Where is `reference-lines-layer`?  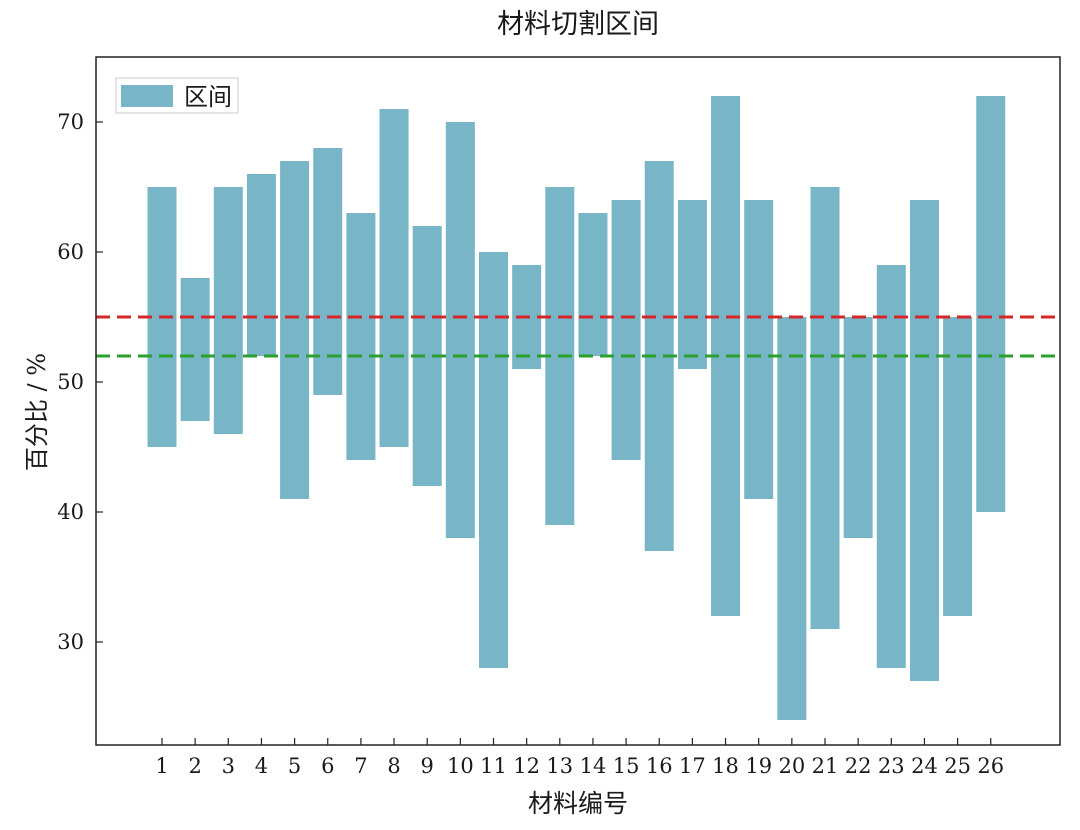 reference-lines-layer is located at coordinates (578, 336).